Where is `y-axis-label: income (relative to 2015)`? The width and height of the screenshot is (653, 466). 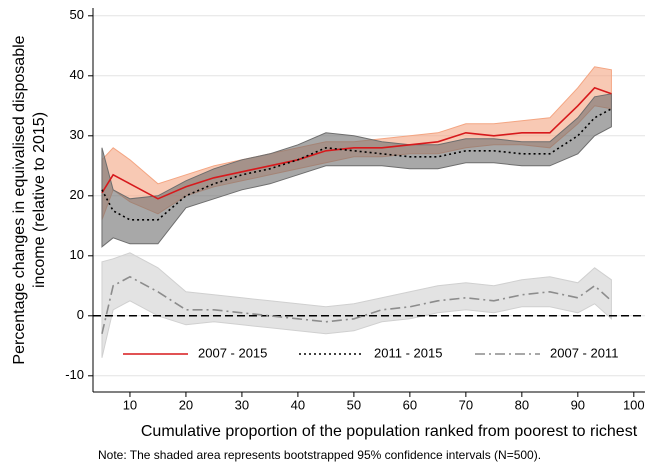
y-axis-label: income (relative to 2015) is located at coordinates (39, 200).